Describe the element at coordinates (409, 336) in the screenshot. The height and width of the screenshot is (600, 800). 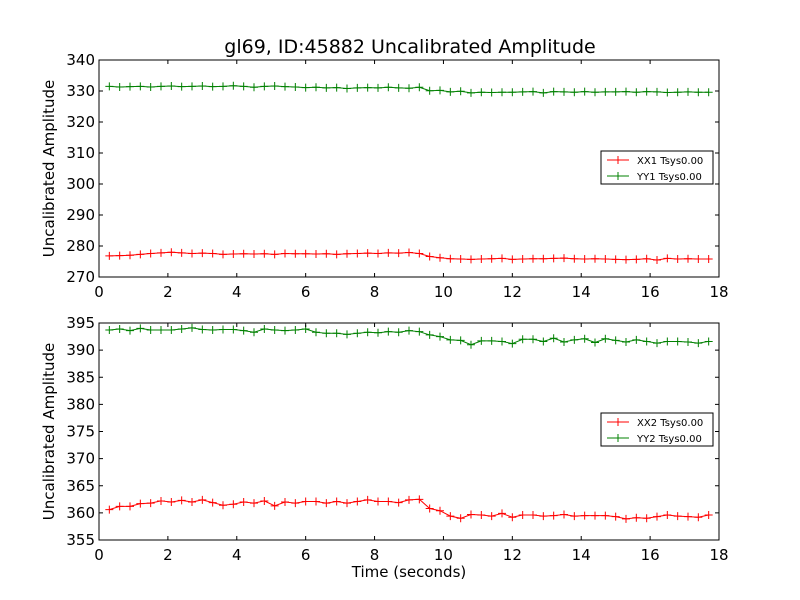
I see `series-yy2` at that location.